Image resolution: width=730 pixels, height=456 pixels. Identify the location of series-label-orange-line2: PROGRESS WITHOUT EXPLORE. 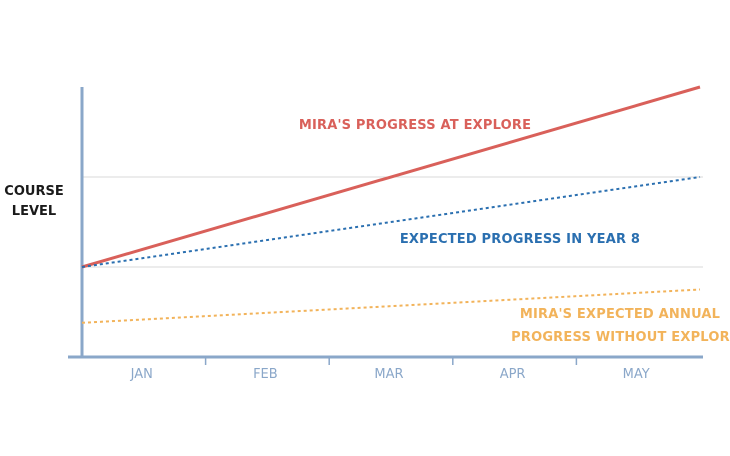
(620, 337).